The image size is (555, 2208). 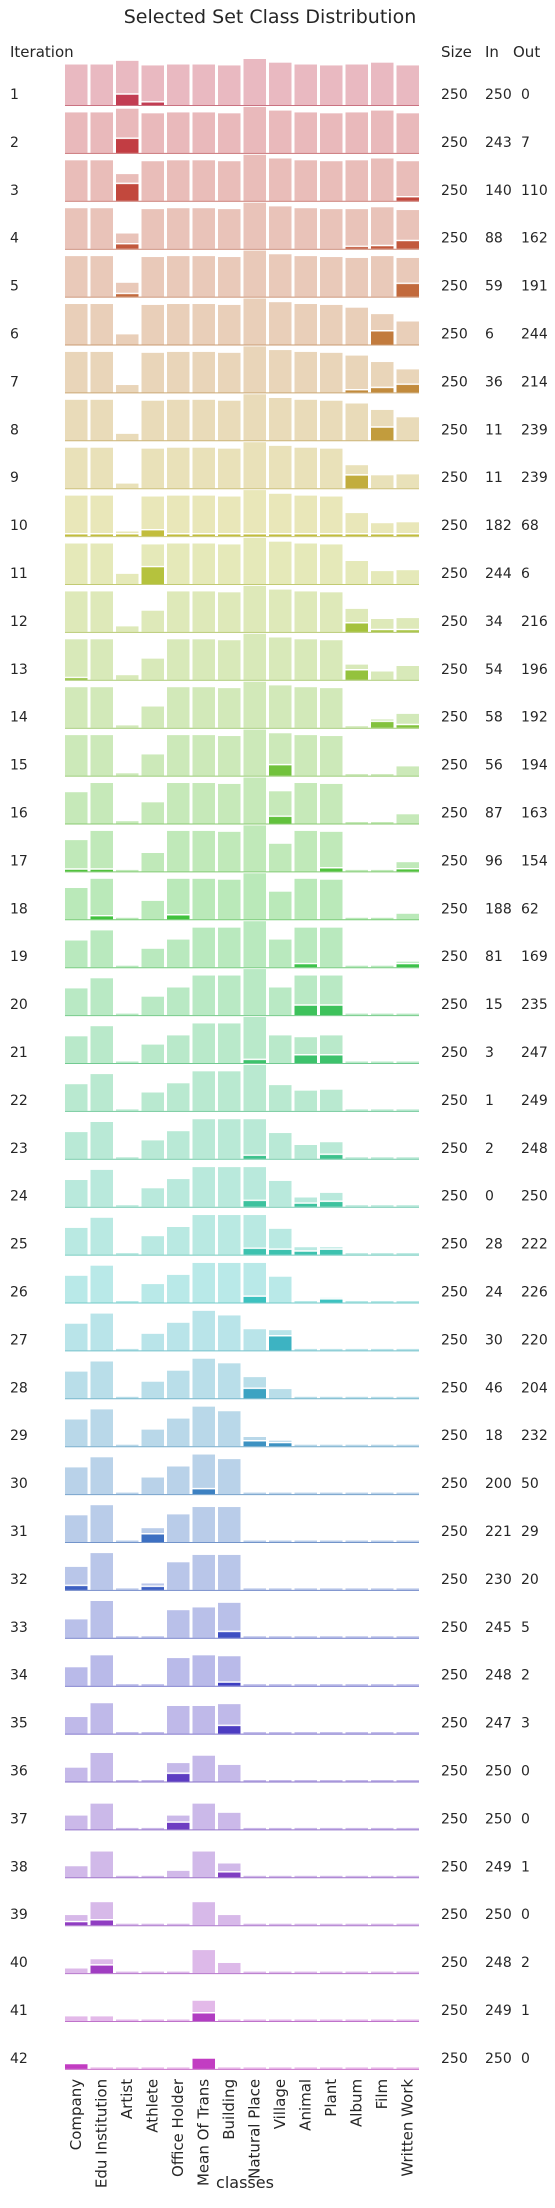 What do you see at coordinates (19, 718) in the screenshot?
I see `iteration-label: 14` at bounding box center [19, 718].